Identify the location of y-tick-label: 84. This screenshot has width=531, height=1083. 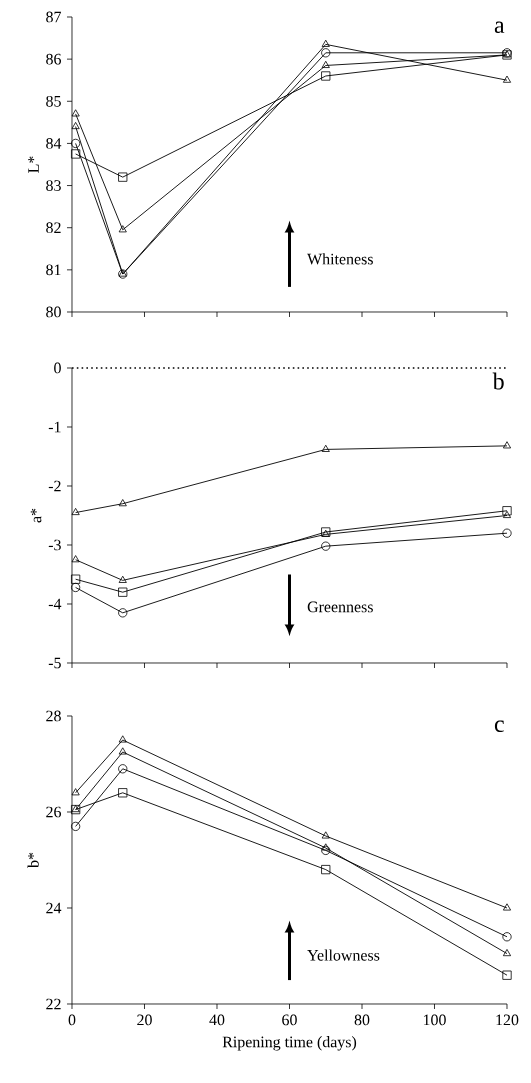
(54, 143).